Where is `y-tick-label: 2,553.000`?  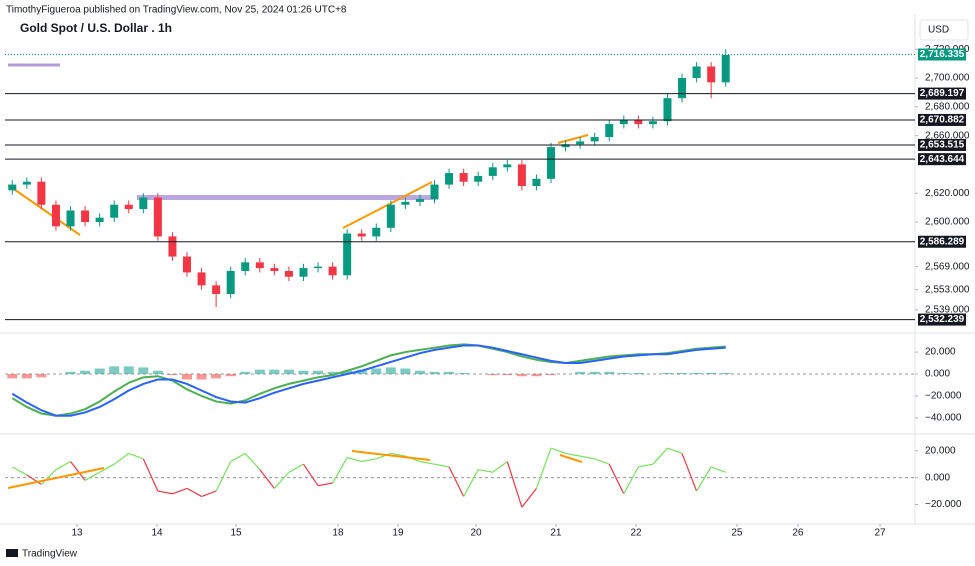 y-tick-label: 2,553.000 is located at coordinates (947, 289).